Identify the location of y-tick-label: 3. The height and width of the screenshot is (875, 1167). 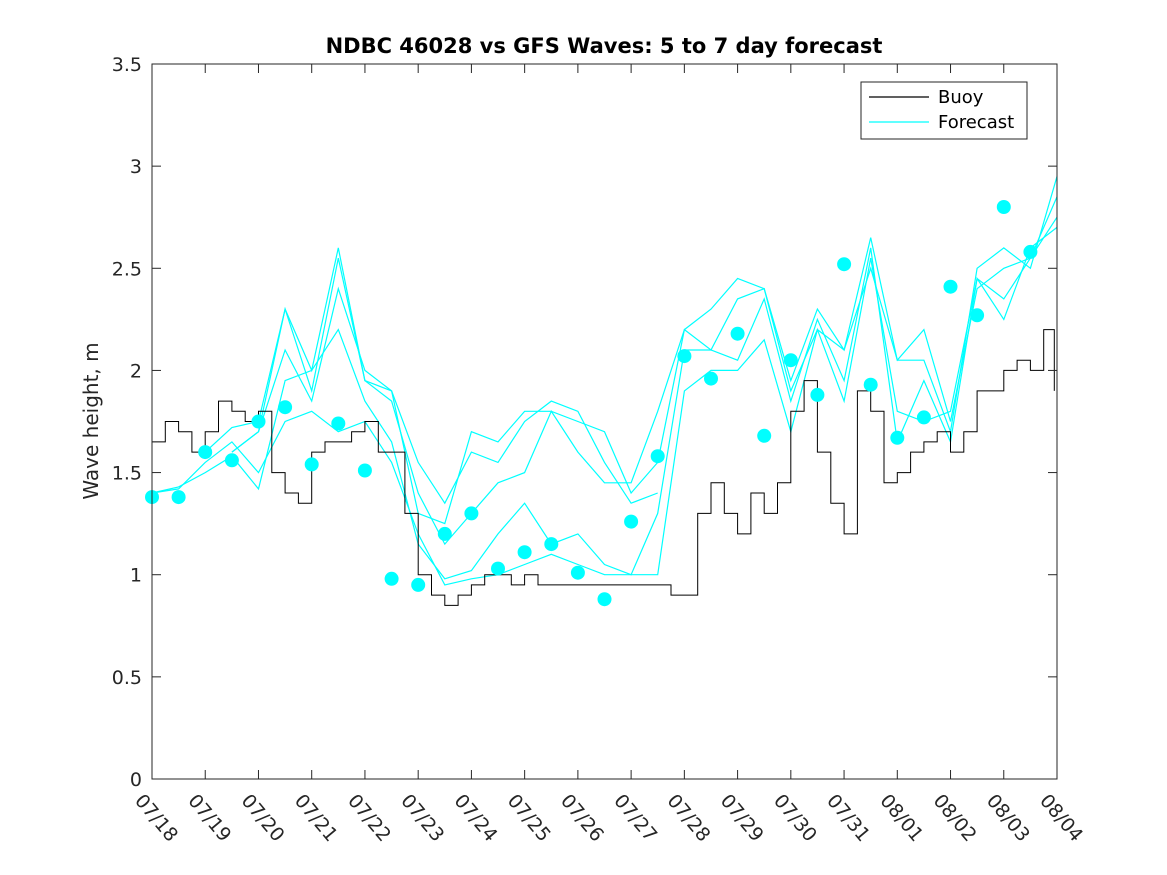
(136, 167).